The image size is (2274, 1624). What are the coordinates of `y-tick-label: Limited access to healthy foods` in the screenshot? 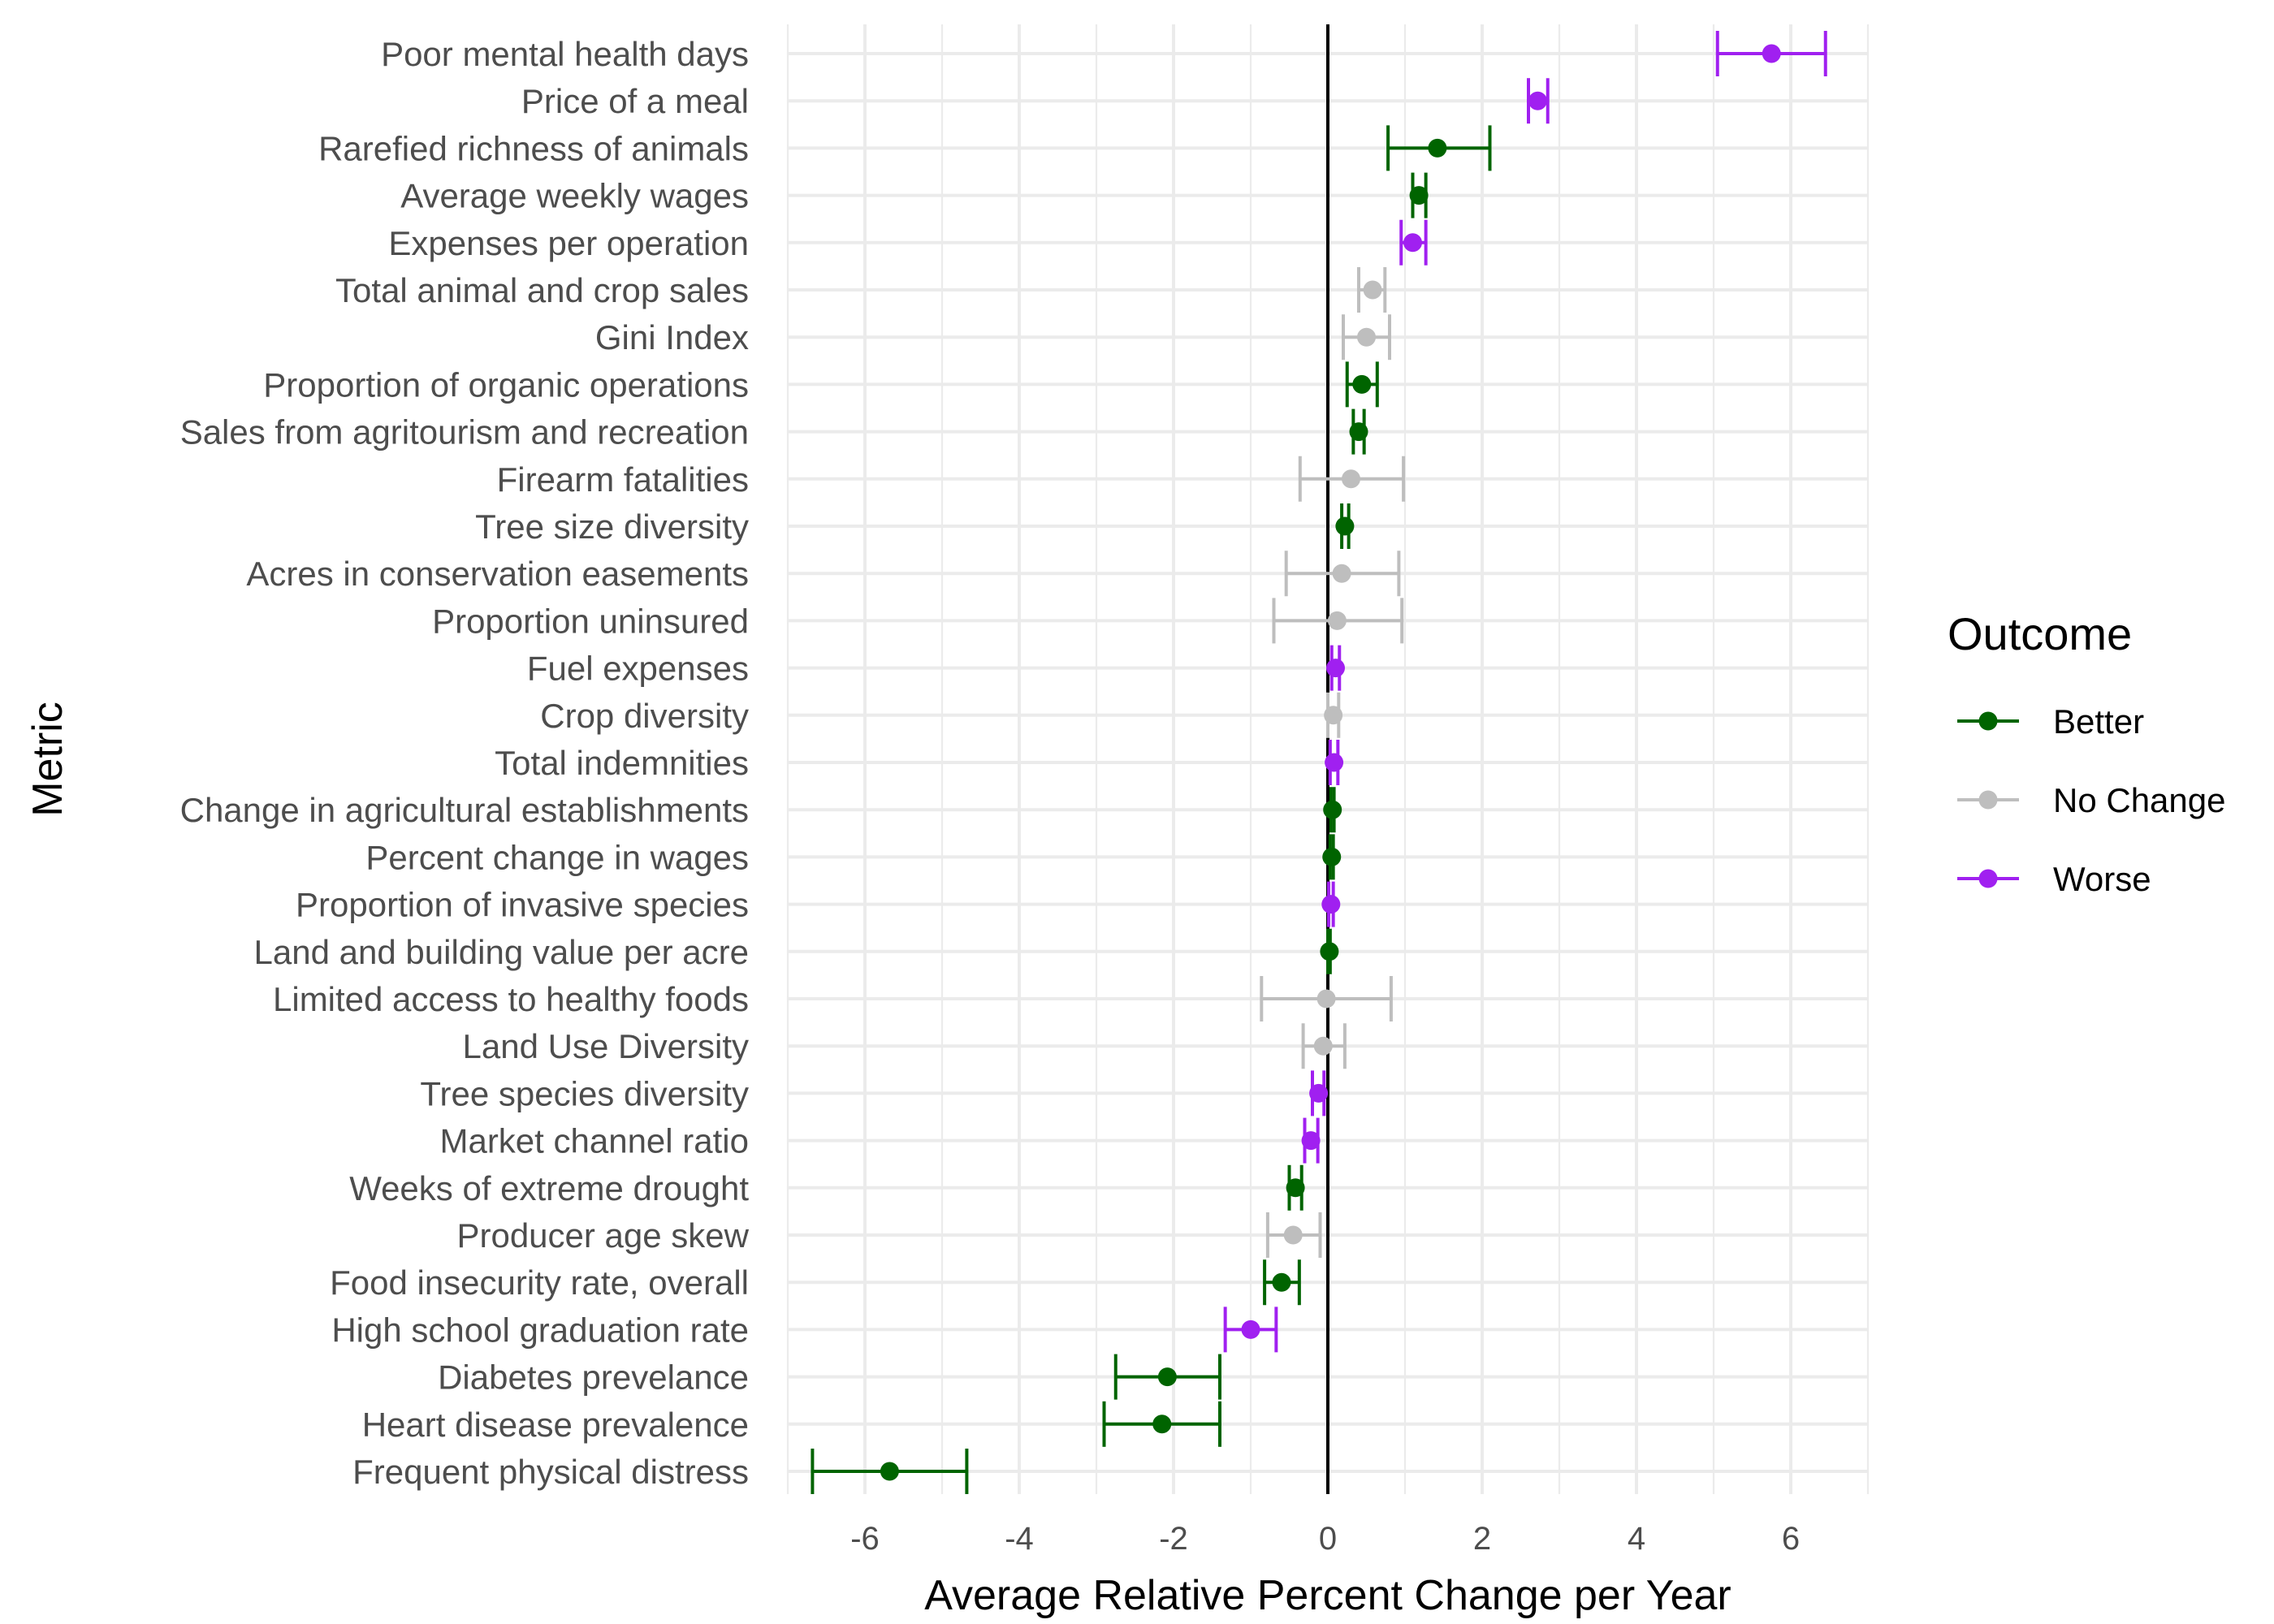 It's located at (511, 999).